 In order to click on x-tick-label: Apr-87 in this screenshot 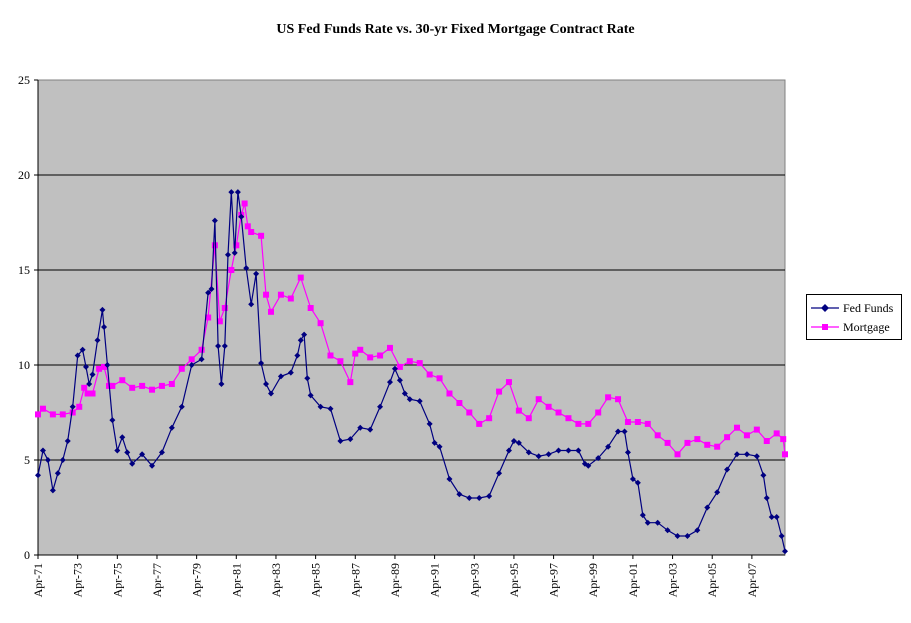, I will do `click(355, 580)`.